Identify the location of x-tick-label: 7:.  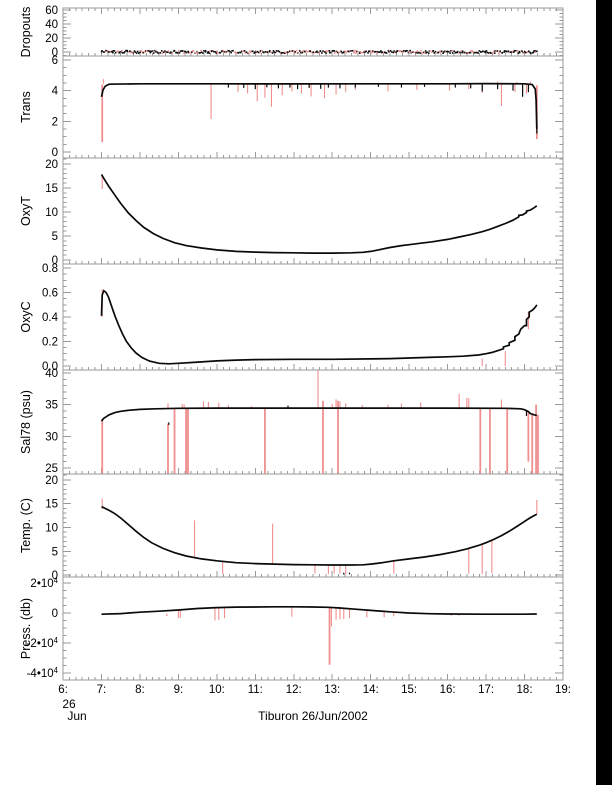
(102, 690).